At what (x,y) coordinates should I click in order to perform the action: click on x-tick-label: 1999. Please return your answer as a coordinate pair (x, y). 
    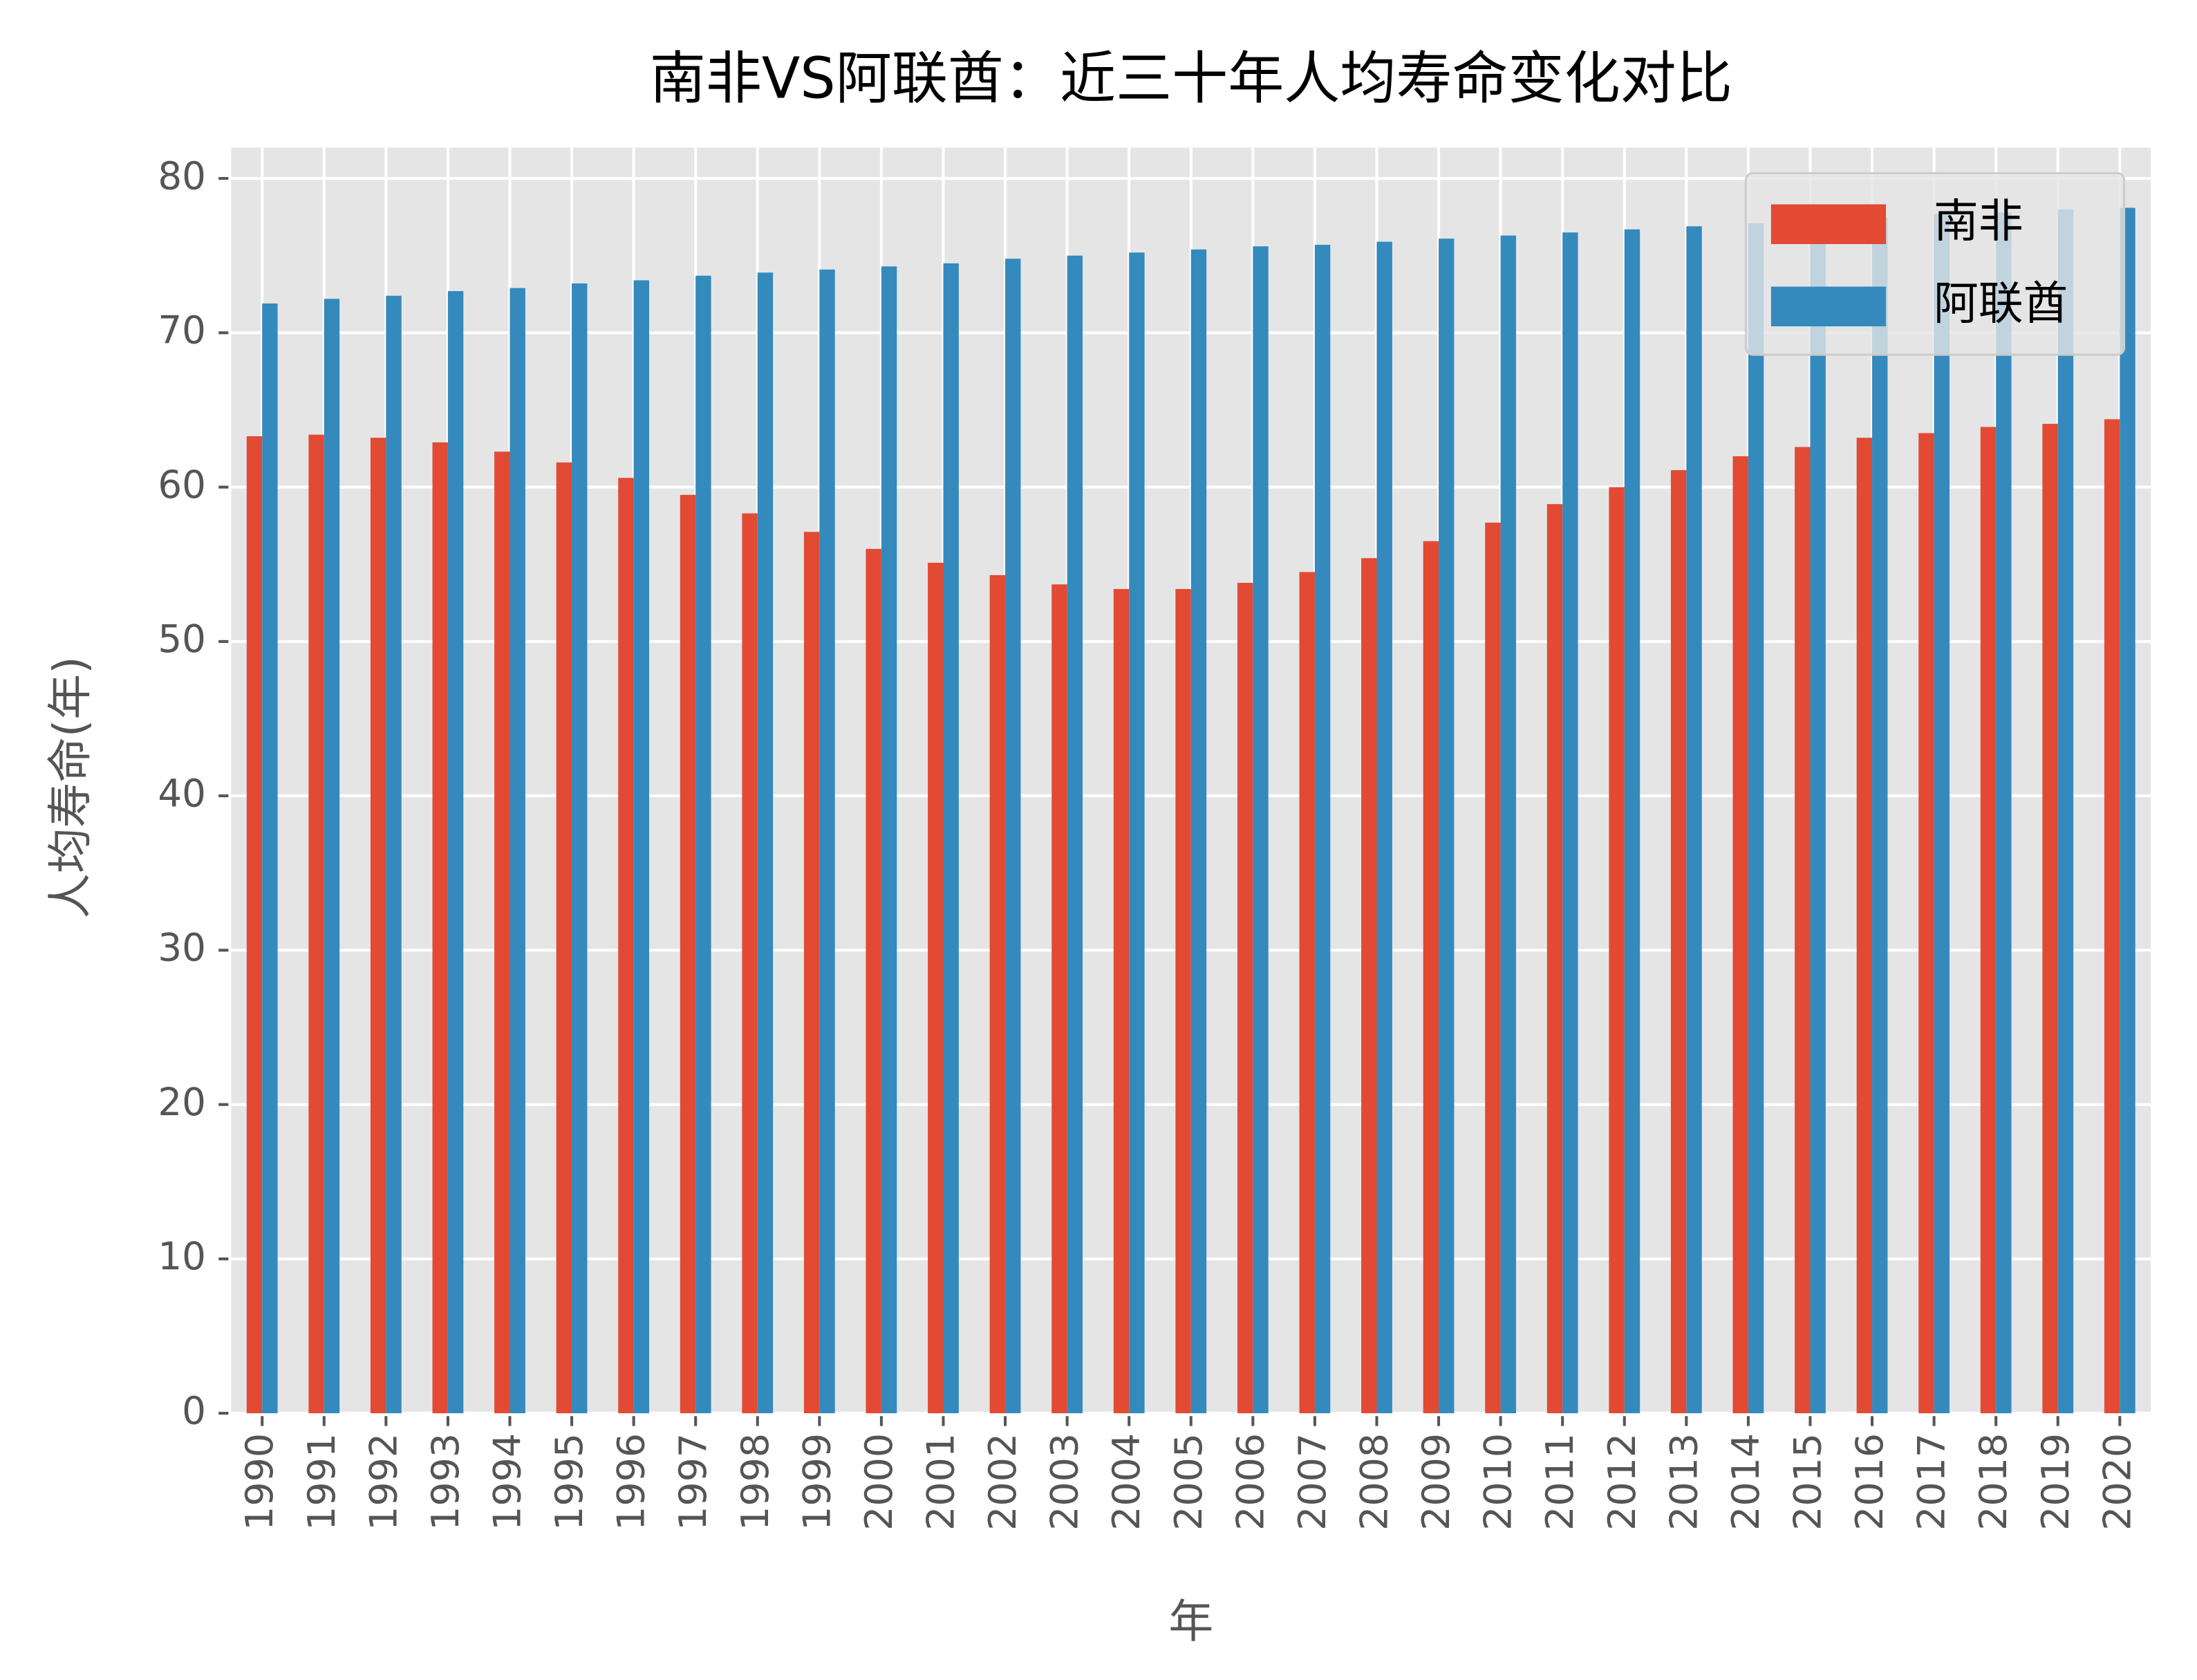
    Looking at the image, I should click on (817, 1482).